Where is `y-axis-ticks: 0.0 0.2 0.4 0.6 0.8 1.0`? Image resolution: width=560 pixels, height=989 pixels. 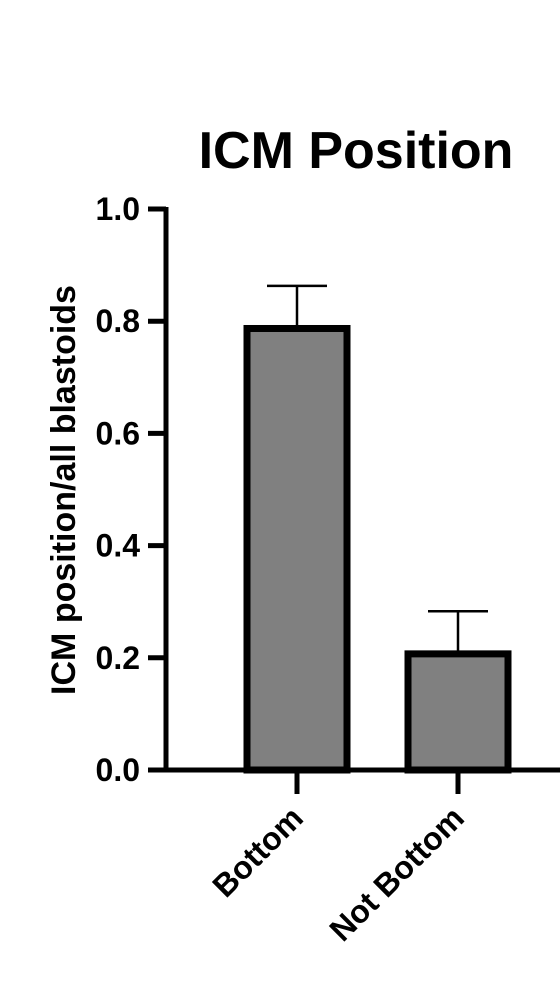
y-axis-ticks: 0.0 0.2 0.4 0.6 0.8 1.0 is located at coordinates (131, 489).